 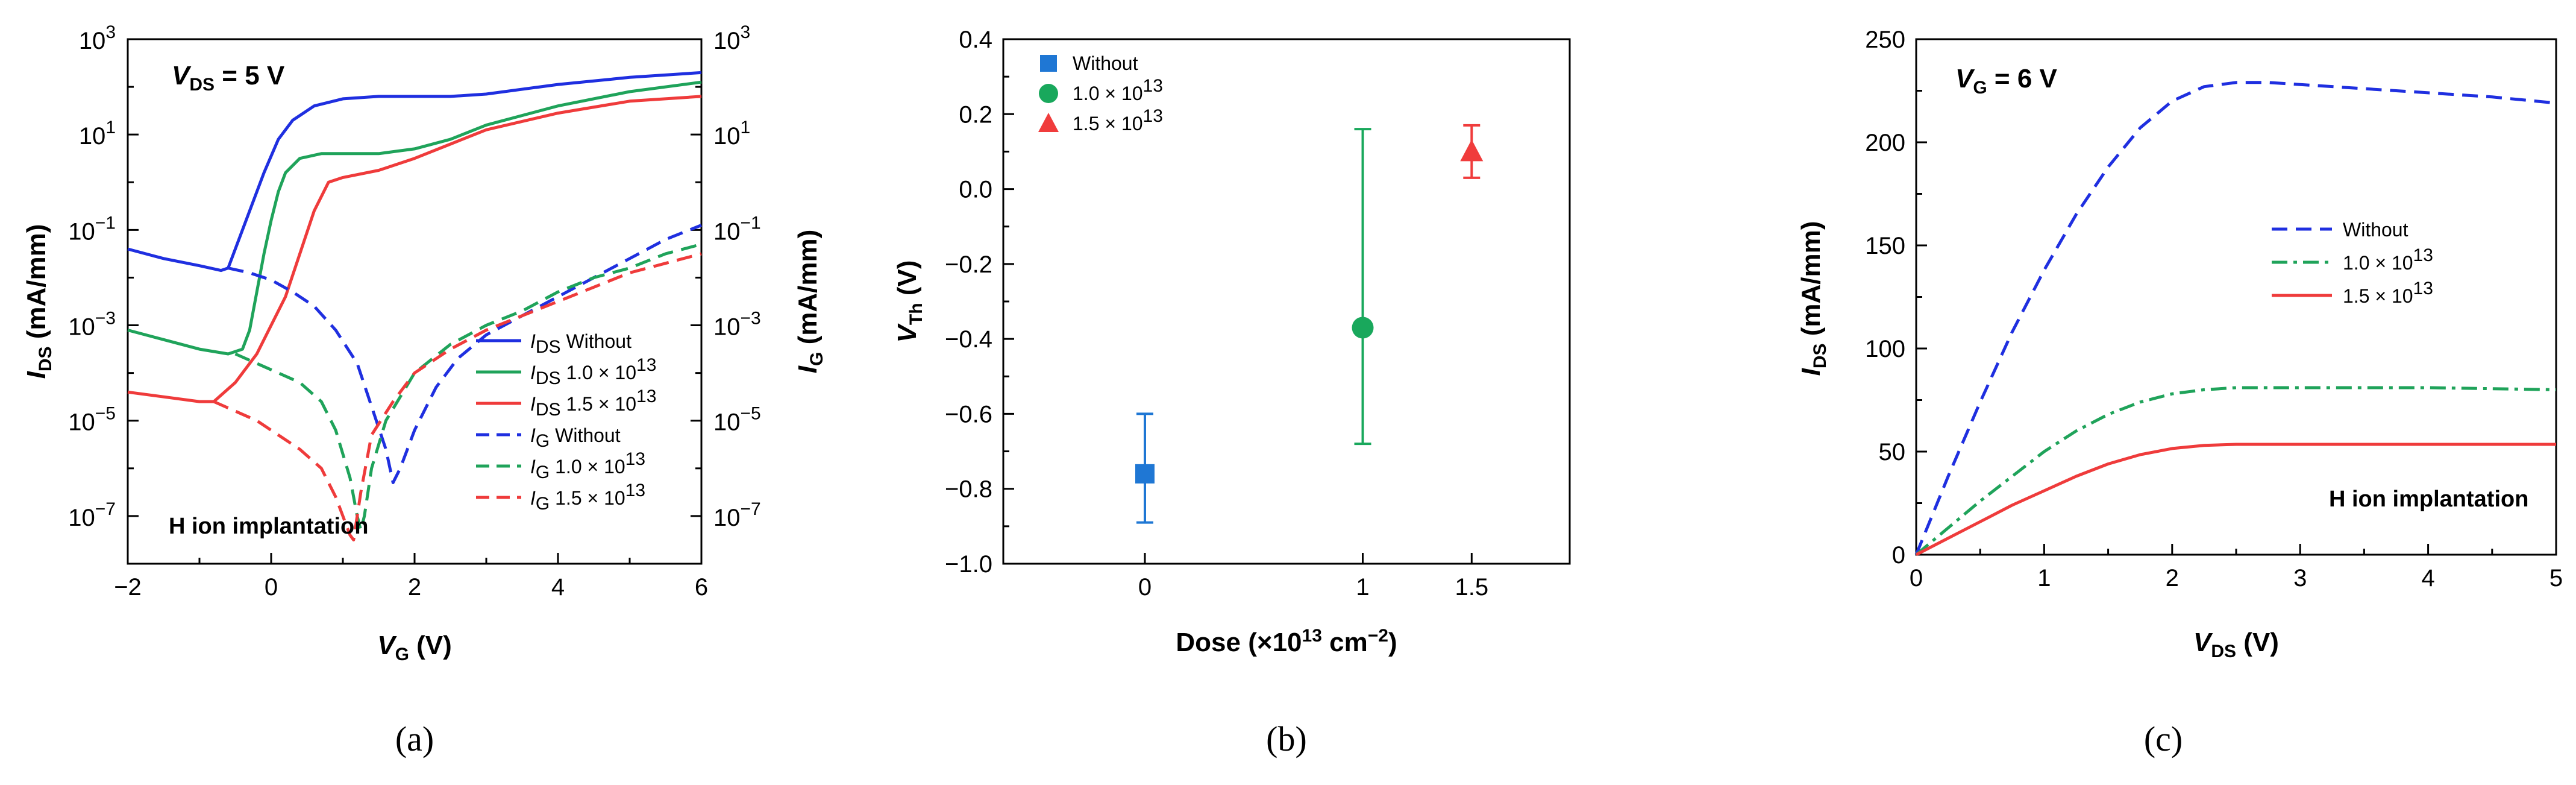 I want to click on panel-c-annotation-vg: VG = 6 V, so click(x=2006, y=81).